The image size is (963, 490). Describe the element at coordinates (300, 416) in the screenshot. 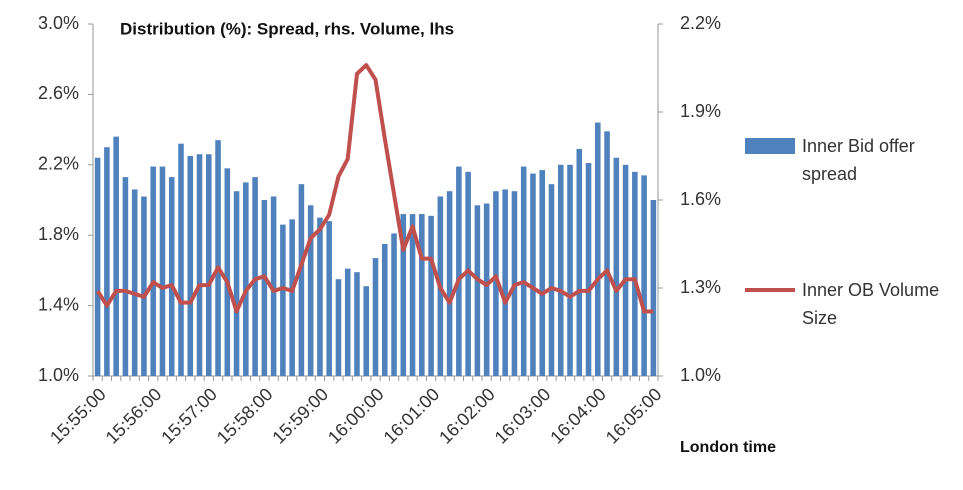

I see `x-tick-label: 15:59:00` at that location.